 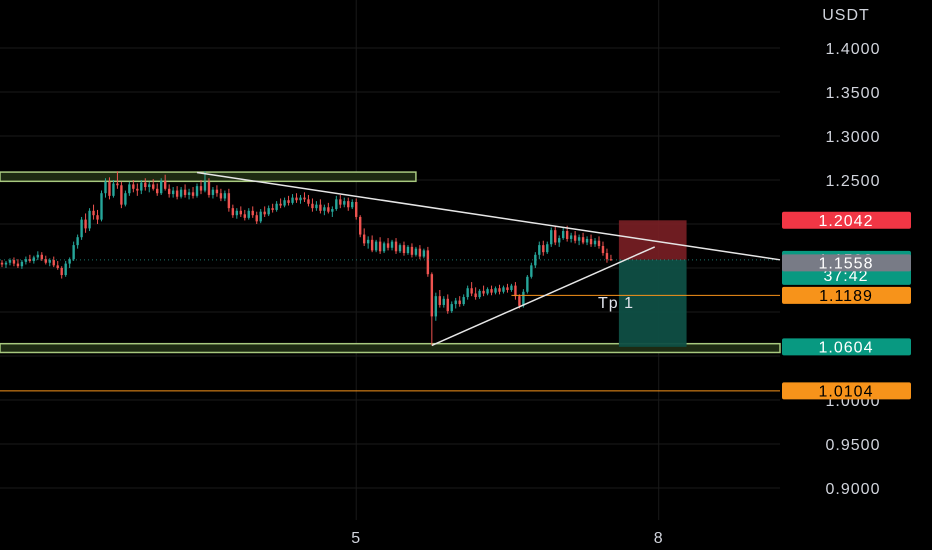 I want to click on price-tick-label: 0.9500, so click(x=853, y=445).